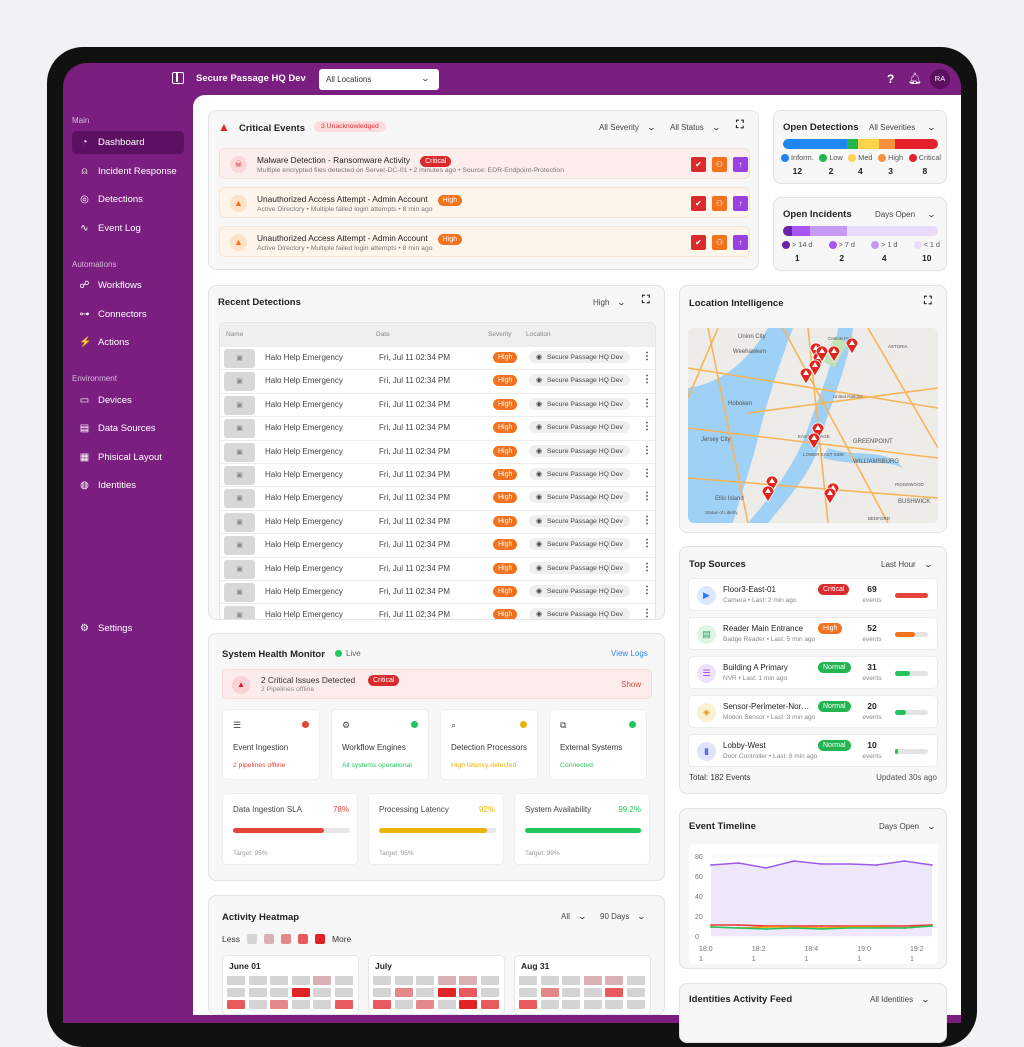 The width and height of the screenshot is (1024, 1047). I want to click on sidebar-item-dashboard: ◔ Dashboard, so click(128, 142).